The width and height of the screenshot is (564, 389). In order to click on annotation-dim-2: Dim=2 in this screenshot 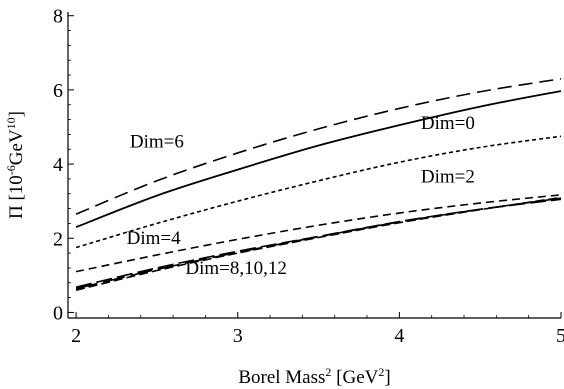, I will do `click(448, 177)`.